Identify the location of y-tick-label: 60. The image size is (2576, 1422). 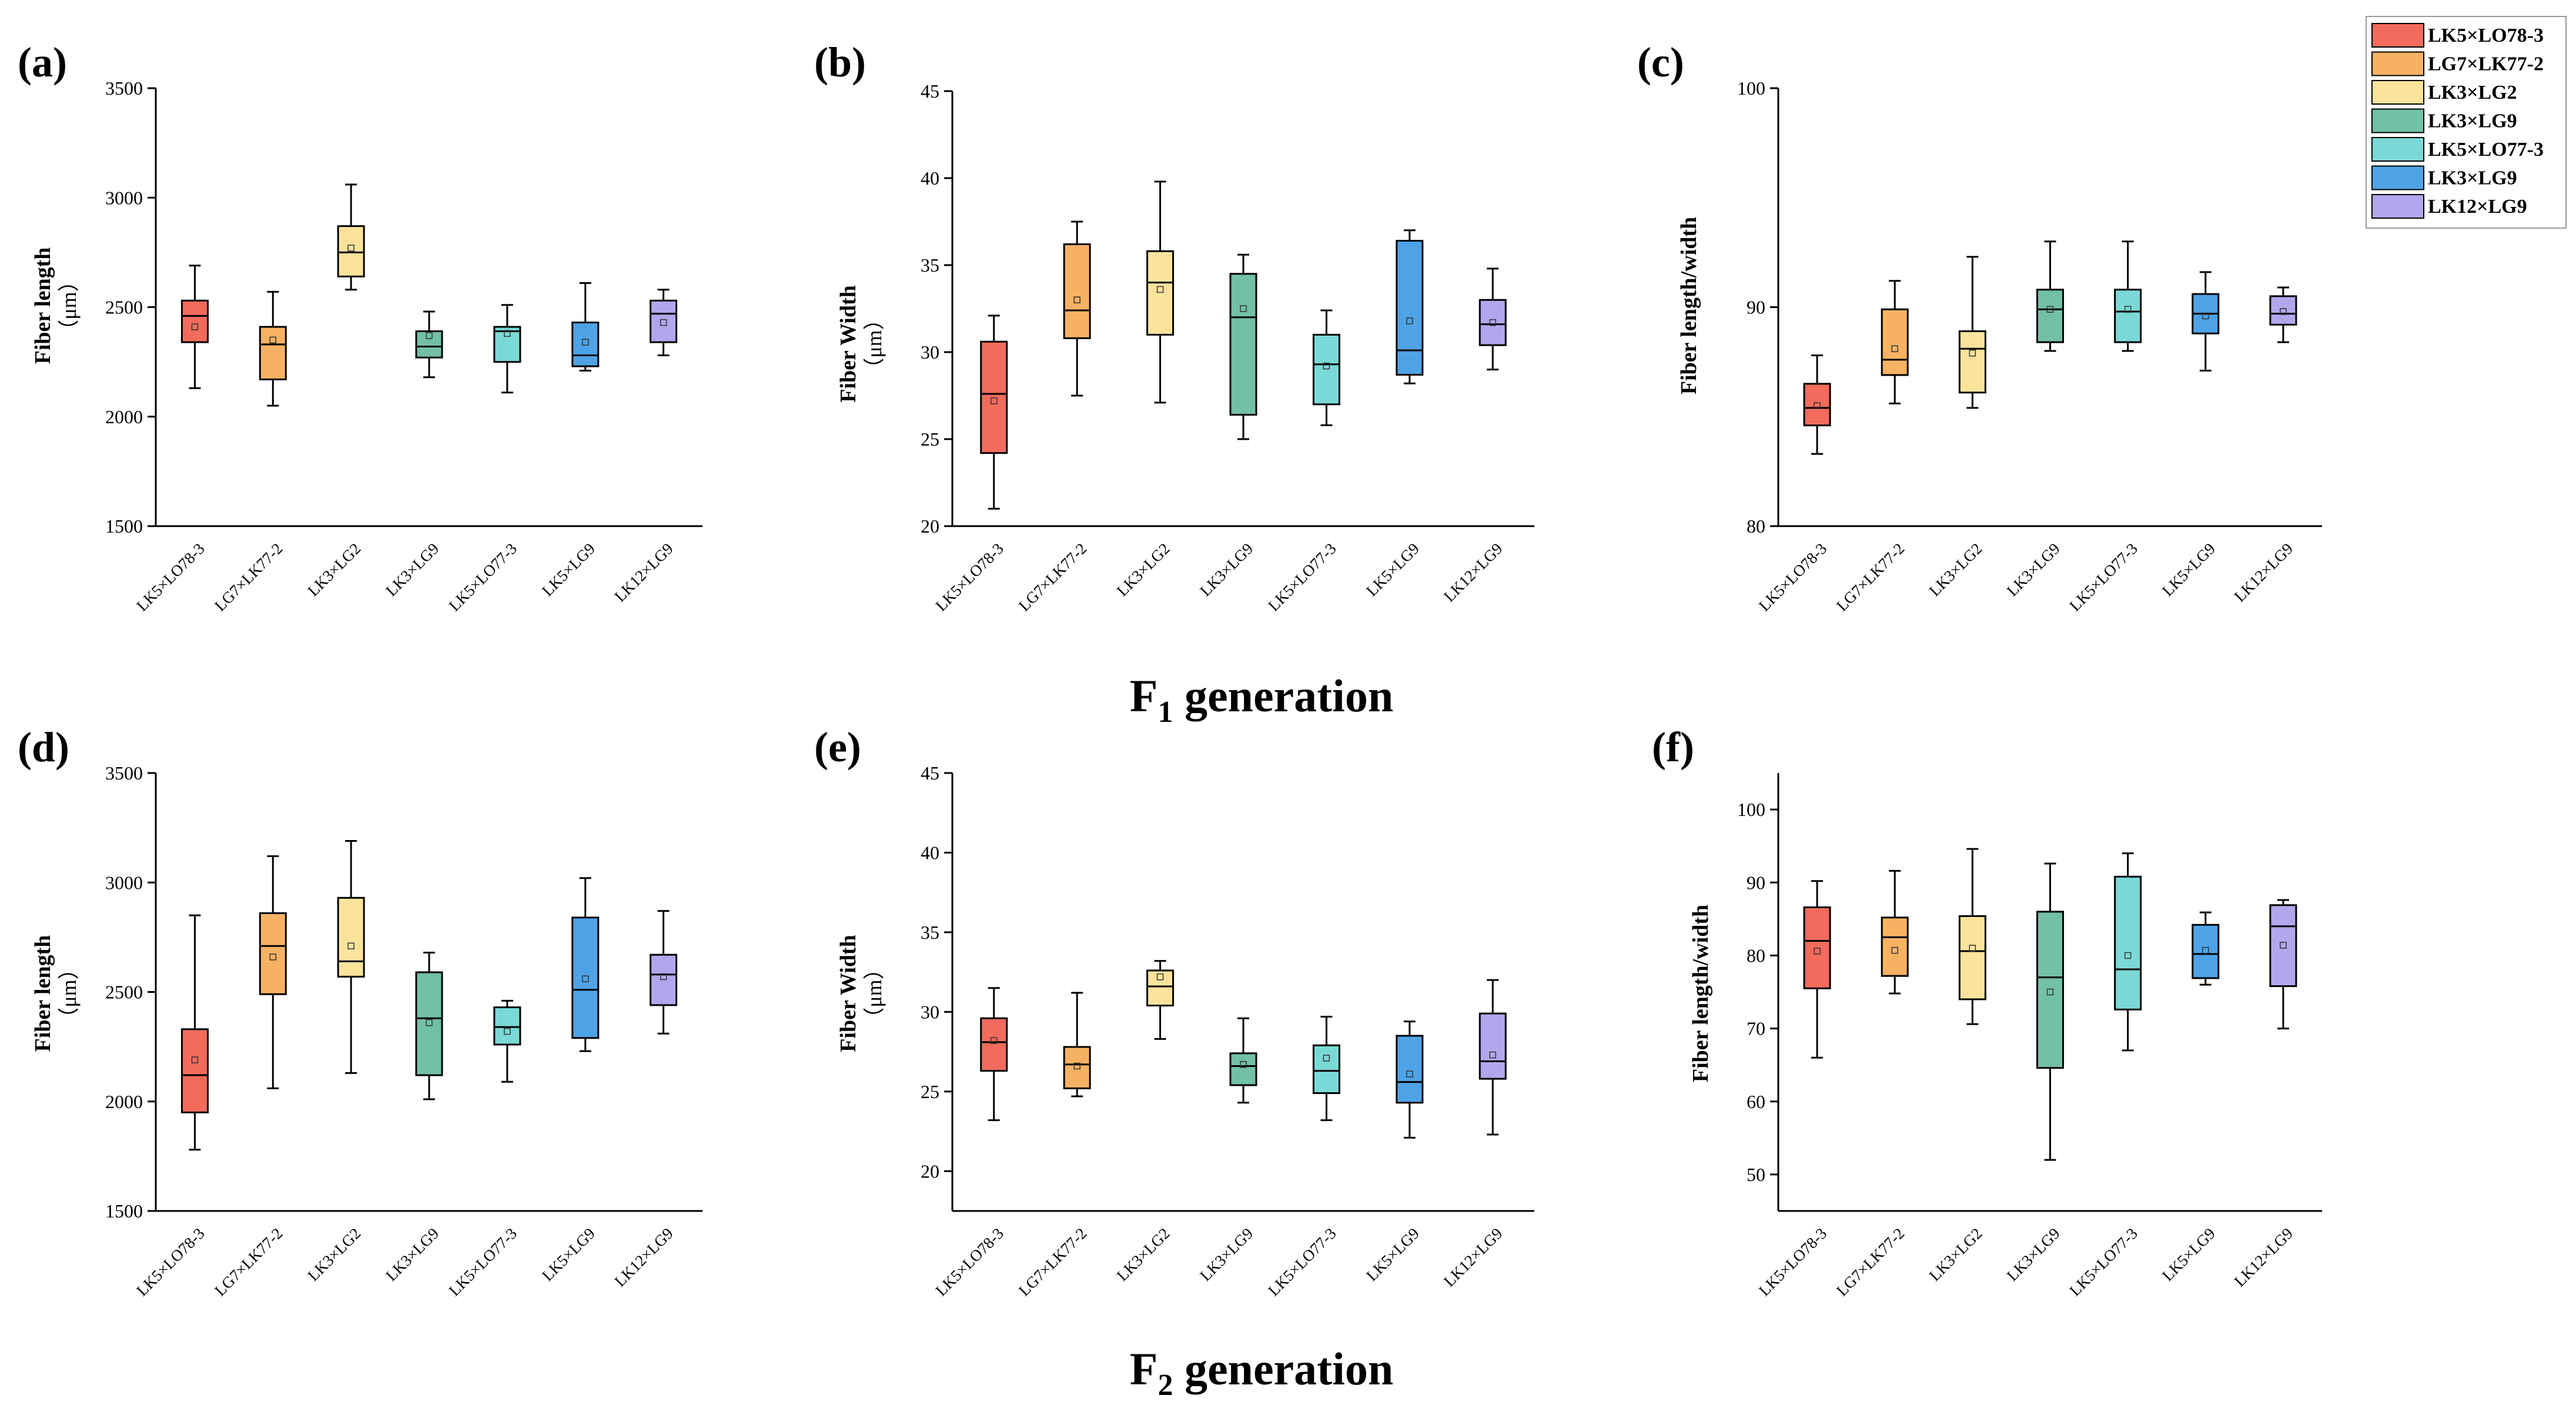
(1756, 1101).